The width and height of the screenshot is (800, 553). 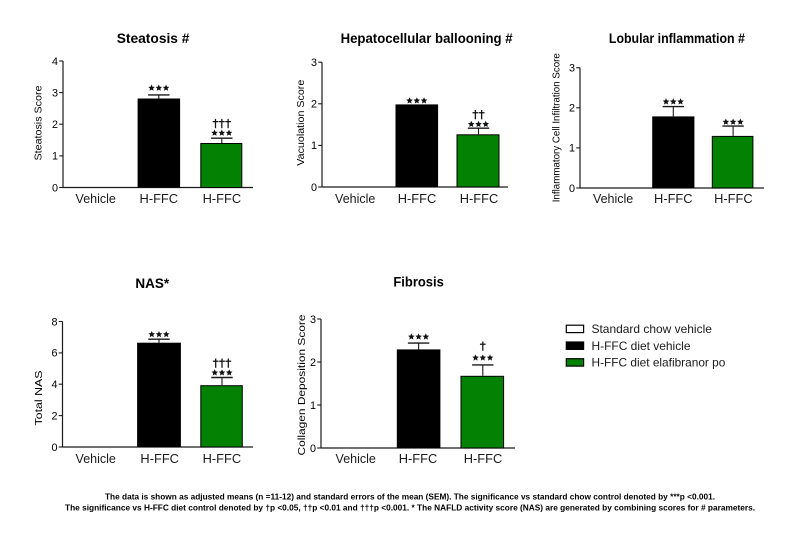 I want to click on svg-text: Hepatocellular ballooning #, so click(x=427, y=38).